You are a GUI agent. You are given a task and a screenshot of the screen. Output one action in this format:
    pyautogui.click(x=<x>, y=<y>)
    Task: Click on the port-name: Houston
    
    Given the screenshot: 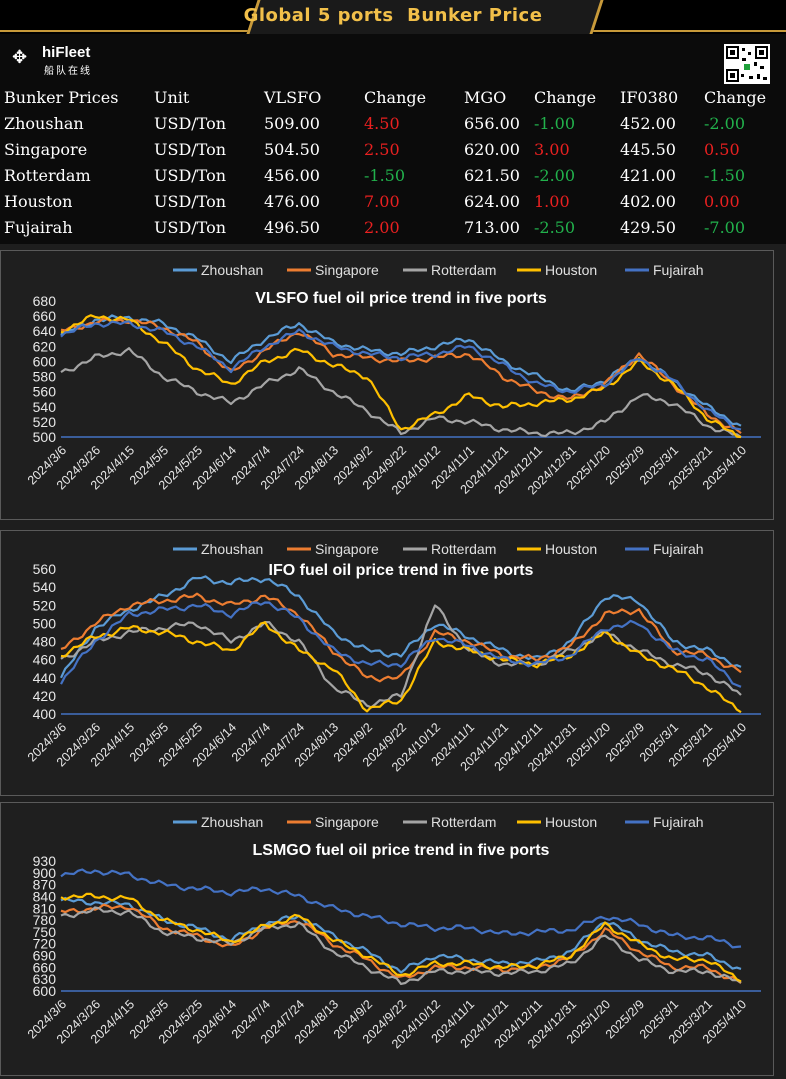 What is the action you would take?
    pyautogui.click(x=38, y=201)
    